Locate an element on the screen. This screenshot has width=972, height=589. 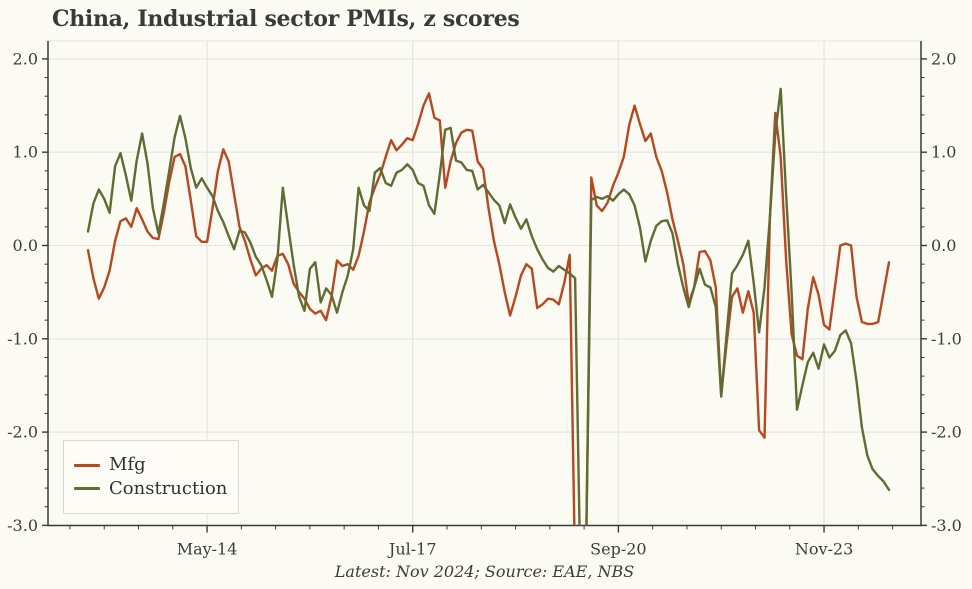
mfg-line-swatch is located at coordinates (87, 465).